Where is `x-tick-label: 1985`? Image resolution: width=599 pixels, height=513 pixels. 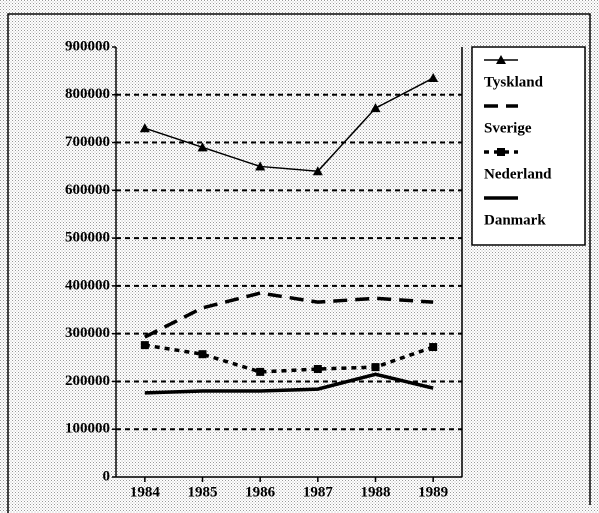
x-tick-label: 1985 is located at coordinates (203, 492).